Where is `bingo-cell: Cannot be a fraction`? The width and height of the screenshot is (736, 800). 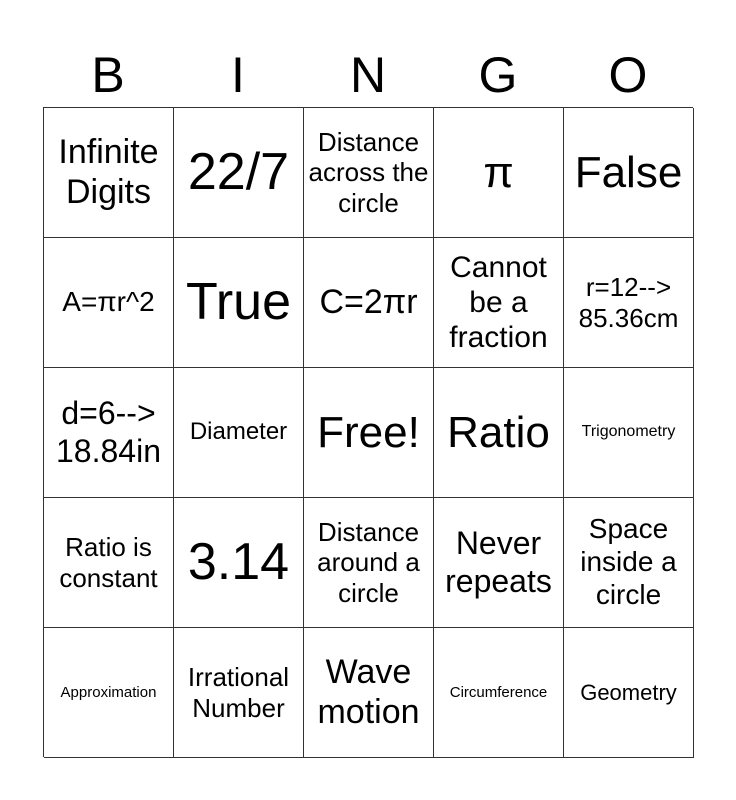
bingo-cell: Cannot be a fraction is located at coordinates (499, 303).